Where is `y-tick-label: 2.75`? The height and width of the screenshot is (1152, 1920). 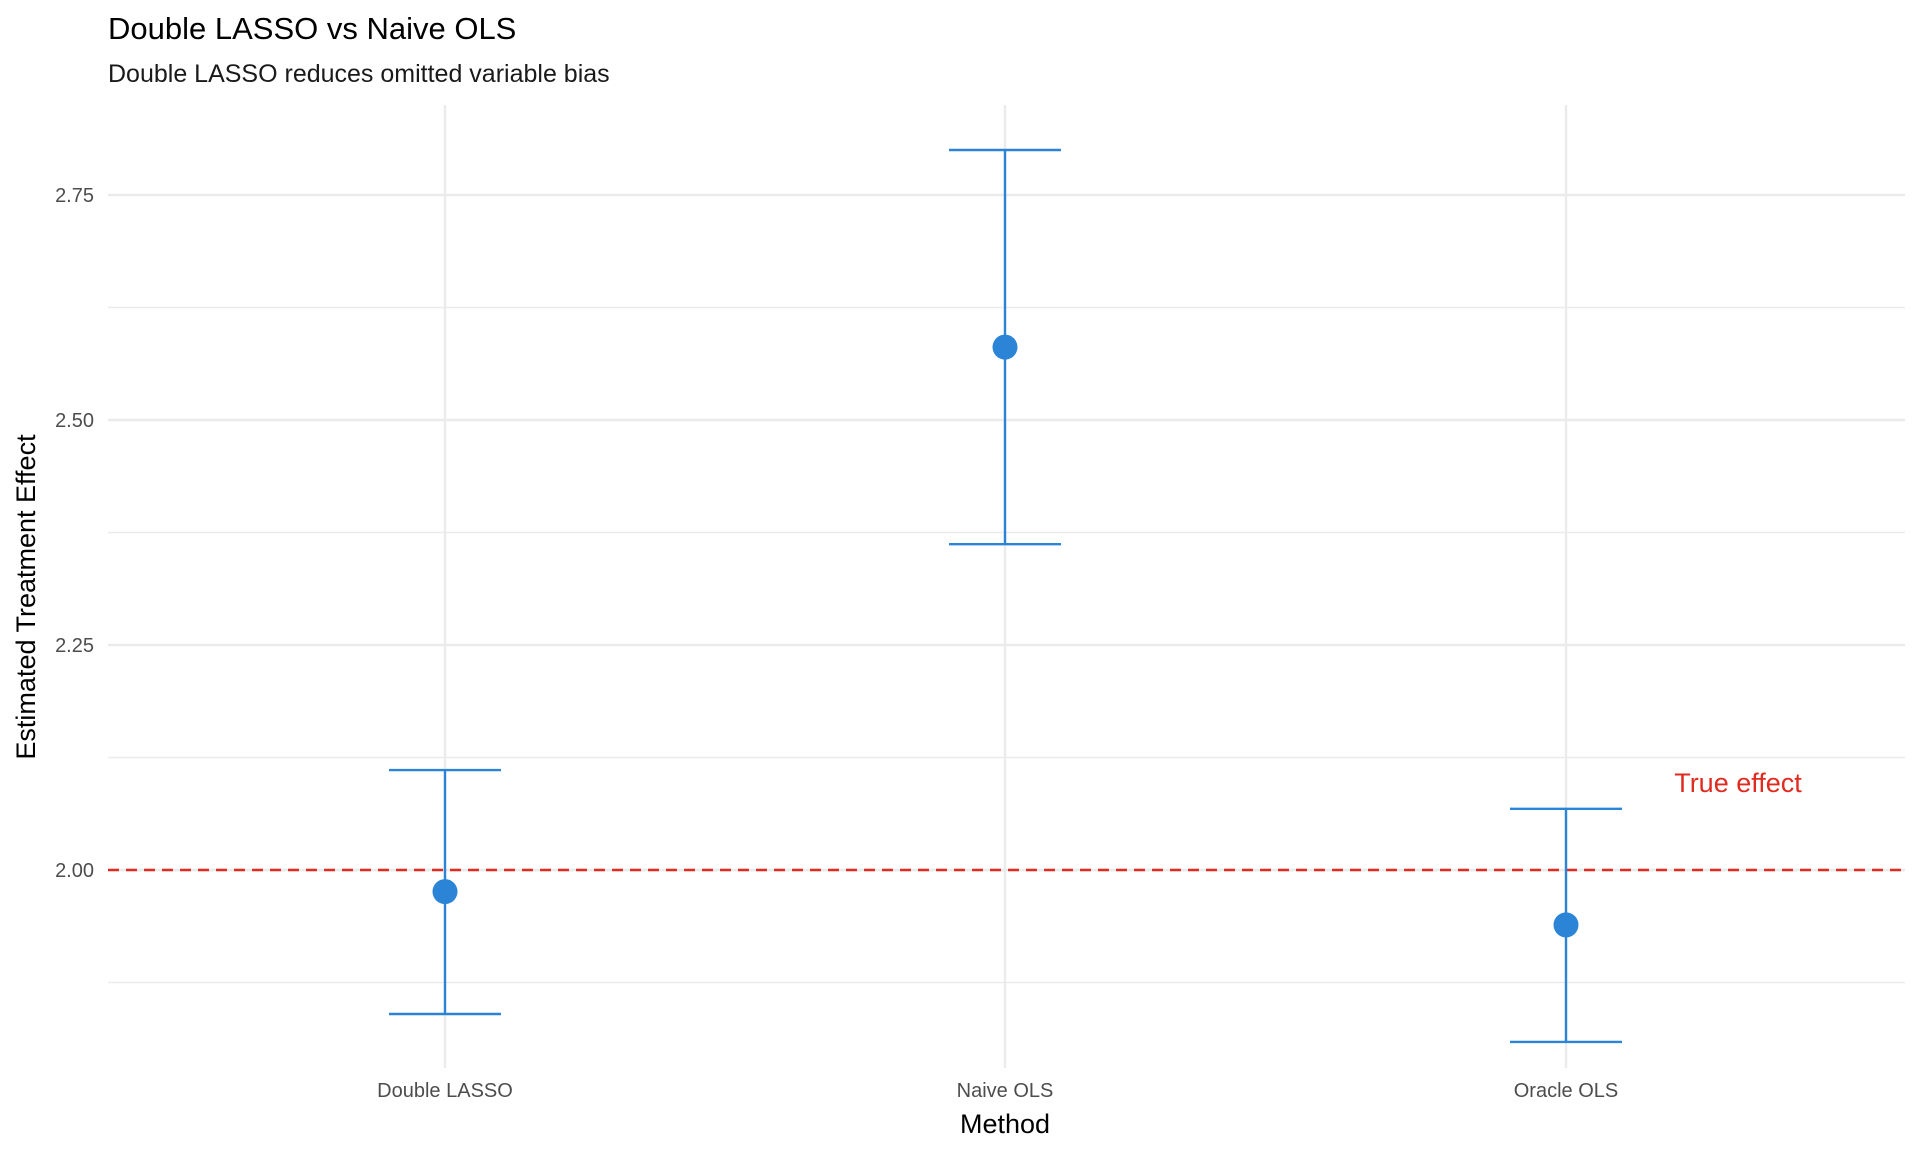
y-tick-label: 2.75 is located at coordinates (74, 196).